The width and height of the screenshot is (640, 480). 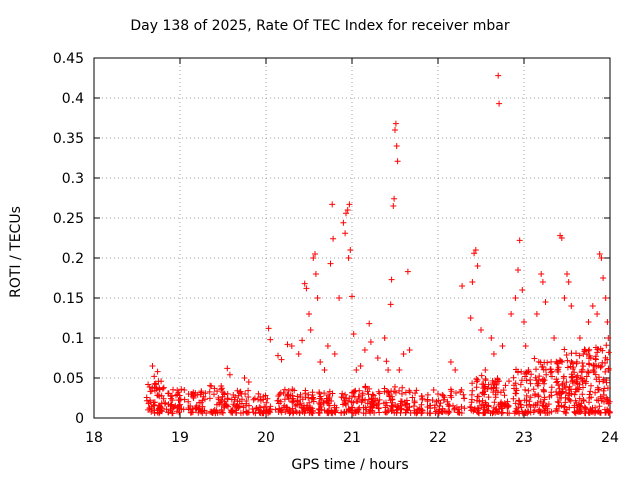 What do you see at coordinates (73, 259) in the screenshot?
I see `y-tick-label: 0.2` at bounding box center [73, 259].